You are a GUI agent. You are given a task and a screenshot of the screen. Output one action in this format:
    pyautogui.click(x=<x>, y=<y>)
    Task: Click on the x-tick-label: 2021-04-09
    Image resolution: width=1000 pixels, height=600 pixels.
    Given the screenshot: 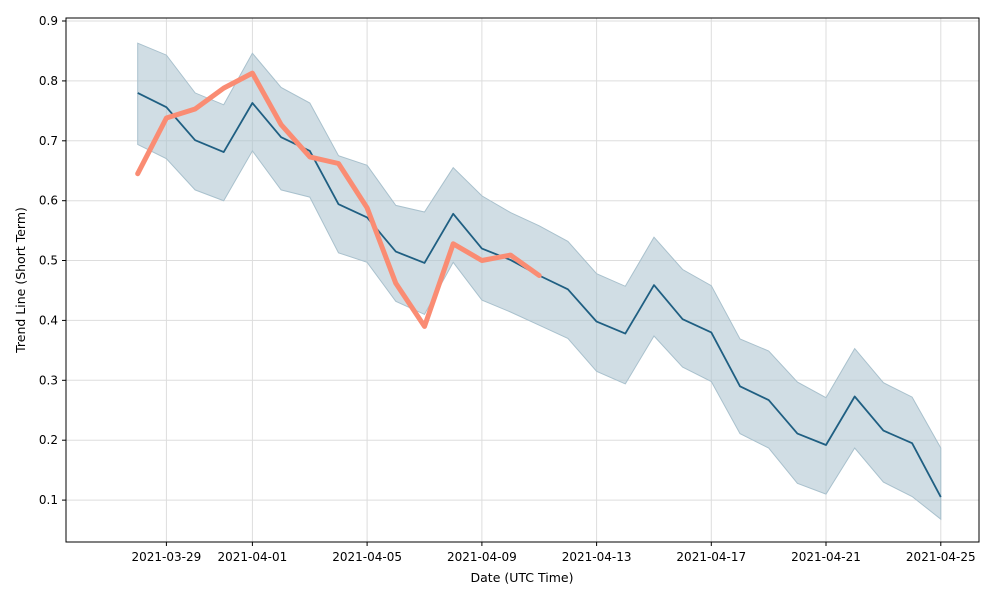 What is the action you would take?
    pyautogui.click(x=482, y=557)
    